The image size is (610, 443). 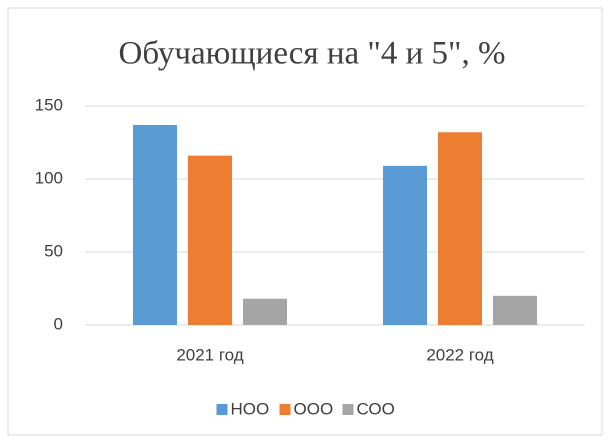 What do you see at coordinates (53, 250) in the screenshot?
I see `y-tick-label: 50` at bounding box center [53, 250].